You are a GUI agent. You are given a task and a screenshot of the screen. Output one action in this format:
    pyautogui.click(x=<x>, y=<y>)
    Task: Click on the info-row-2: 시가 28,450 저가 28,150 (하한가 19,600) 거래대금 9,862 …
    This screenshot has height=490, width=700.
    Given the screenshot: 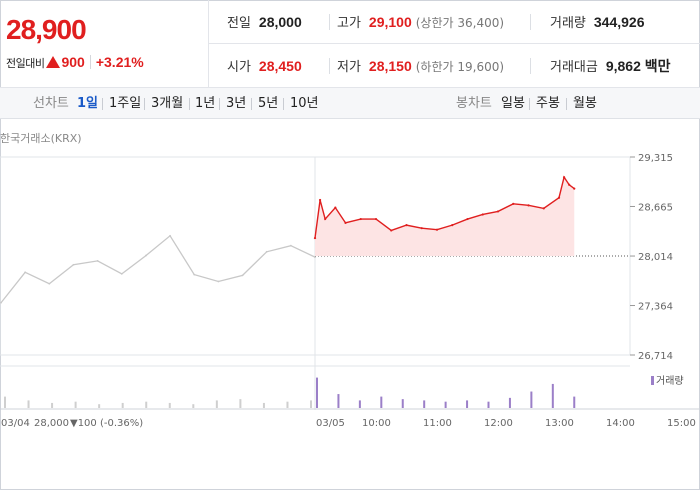 What is the action you would take?
    pyautogui.click(x=454, y=66)
    